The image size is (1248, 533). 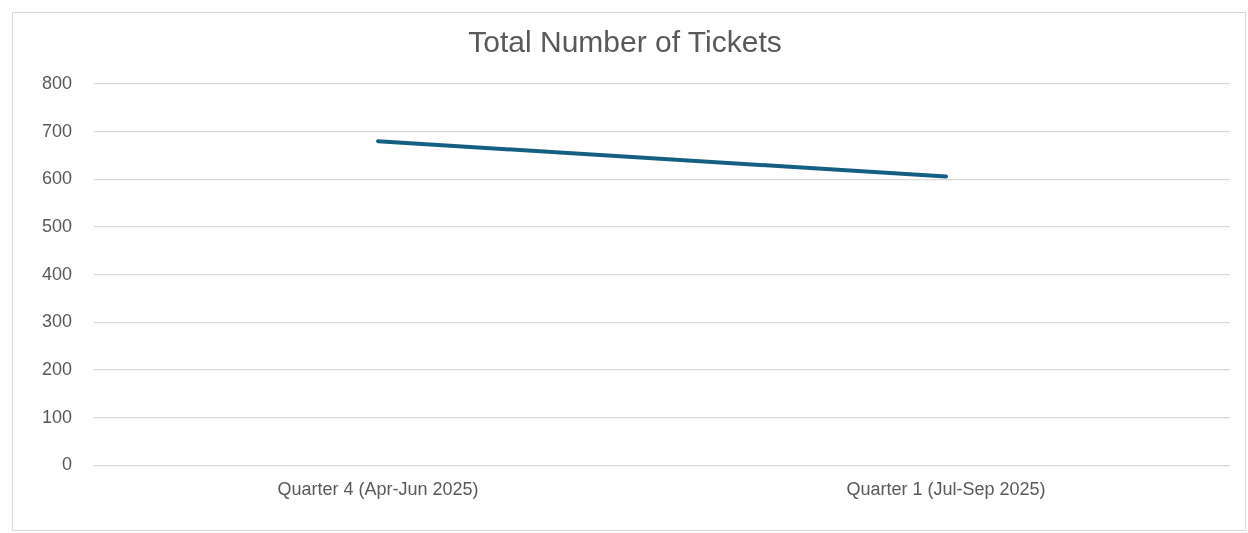 What do you see at coordinates (57, 82) in the screenshot?
I see `y-tick-label: 800` at bounding box center [57, 82].